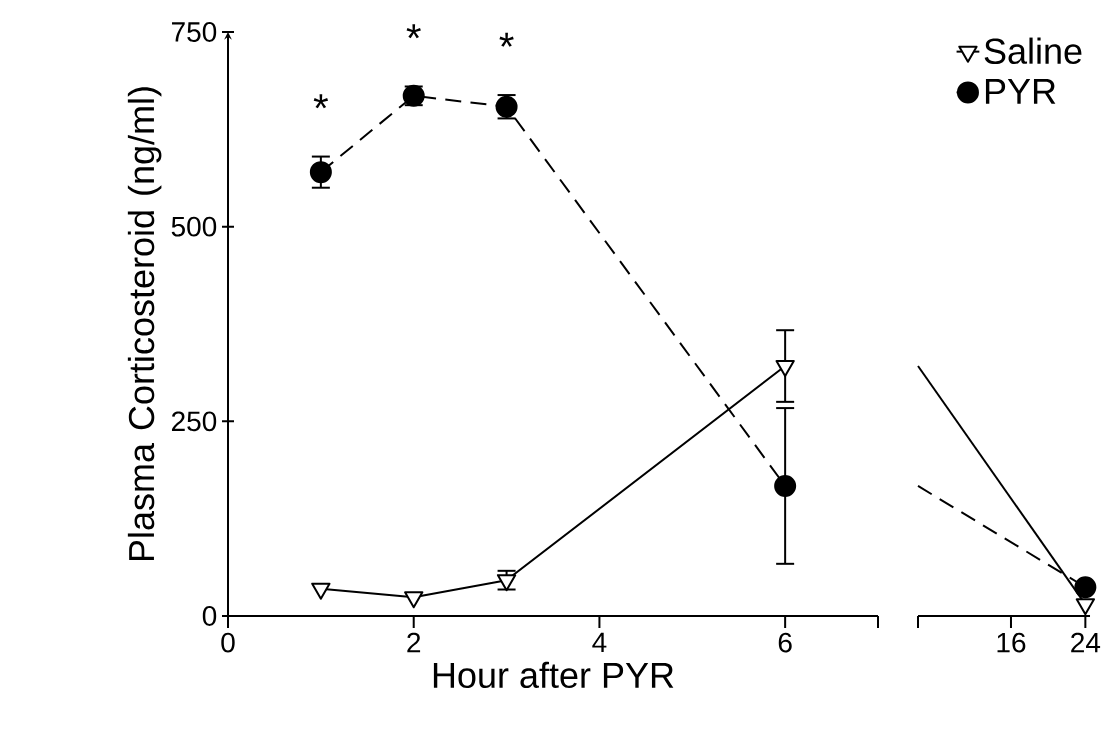 The image size is (1108, 755). What do you see at coordinates (228, 642) in the screenshot?
I see `x-tick-label: 0` at bounding box center [228, 642].